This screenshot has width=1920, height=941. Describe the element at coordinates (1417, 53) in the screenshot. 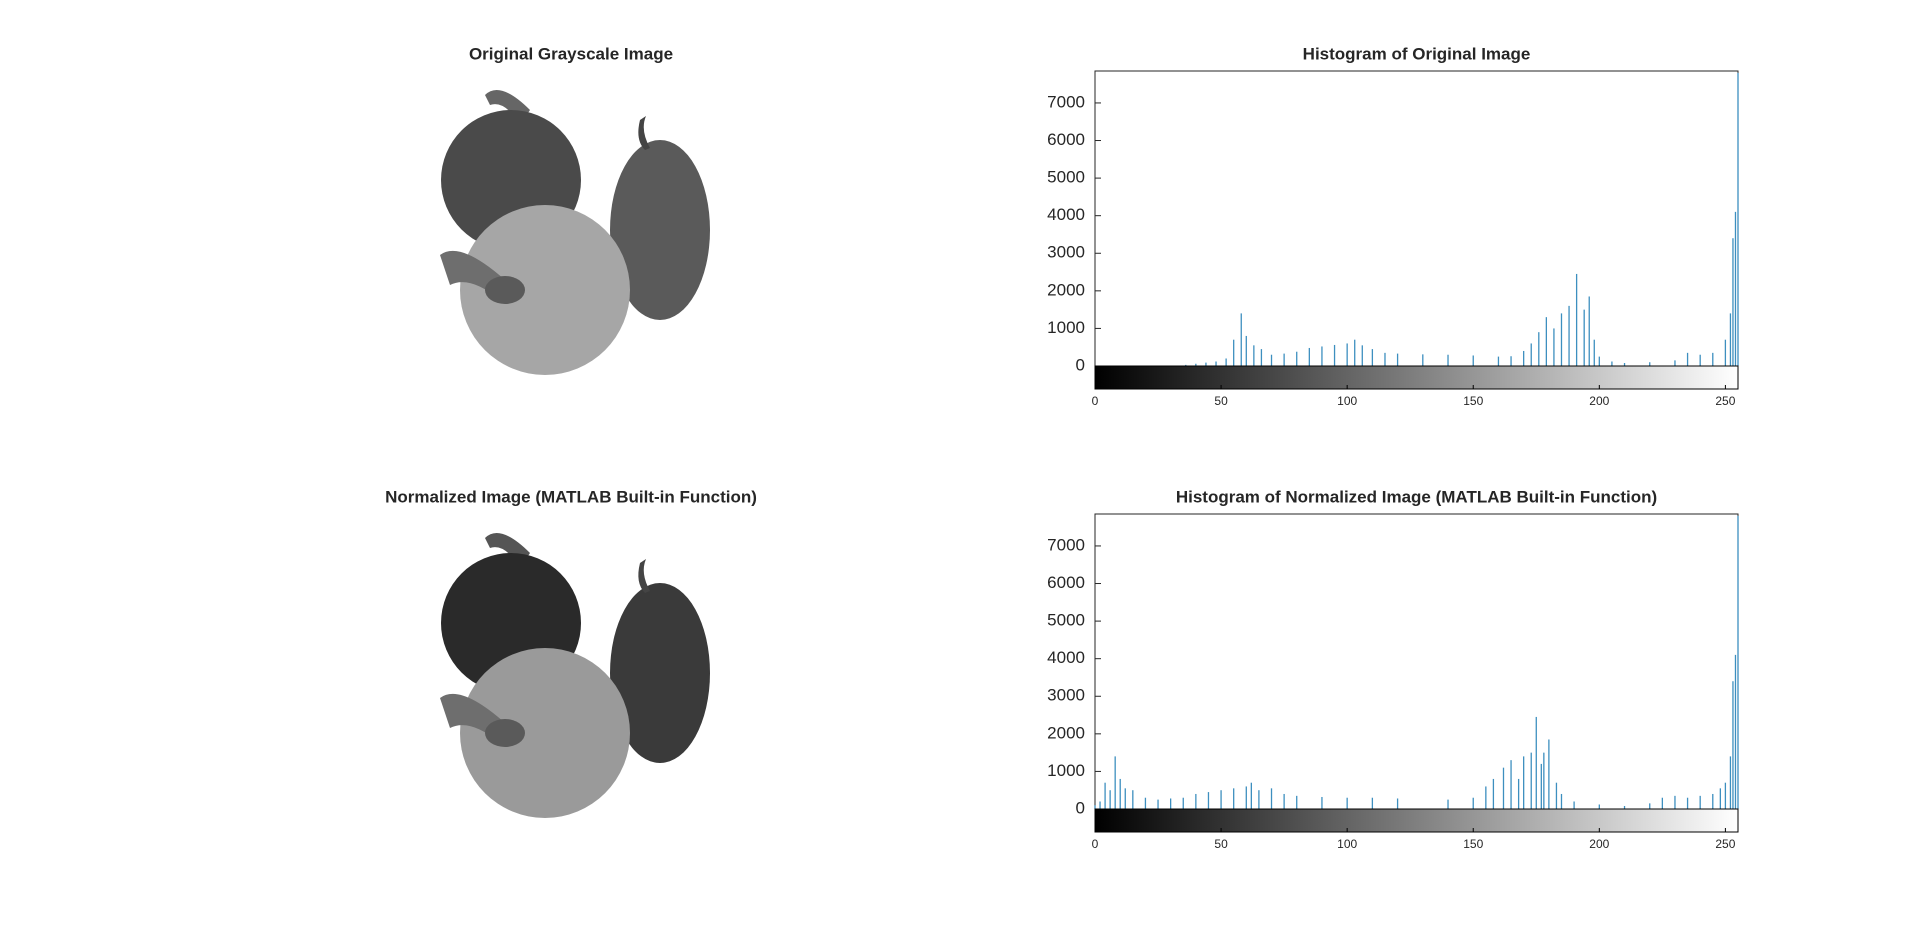

I see `chart-title: Histogram of Original Image` at that location.